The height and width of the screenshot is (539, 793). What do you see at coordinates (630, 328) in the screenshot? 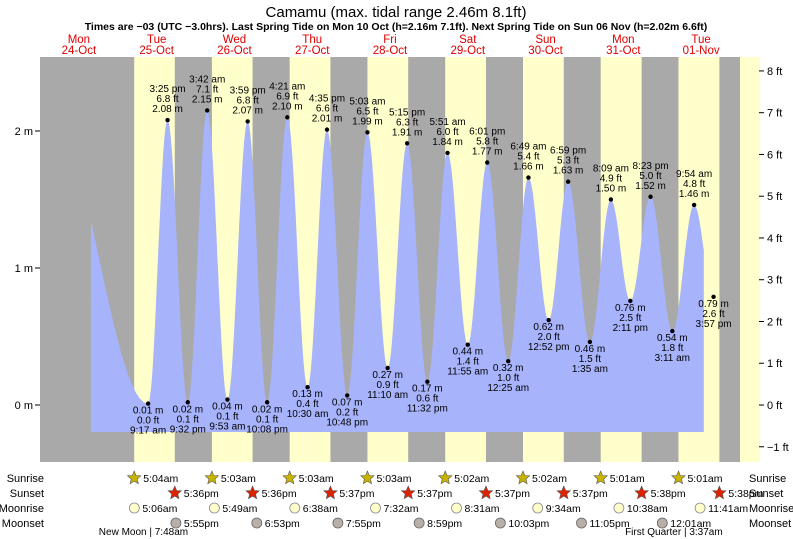
I see `tide-label-line: 2:11 pm` at bounding box center [630, 328].